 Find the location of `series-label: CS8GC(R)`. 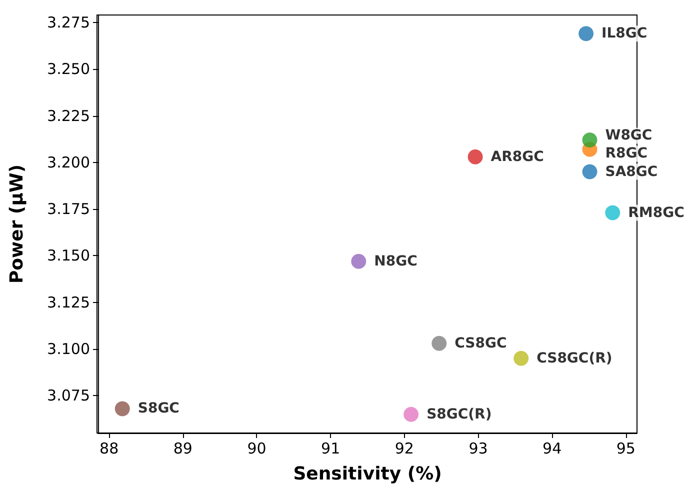

series-label: CS8GC(R) is located at coordinates (574, 358).